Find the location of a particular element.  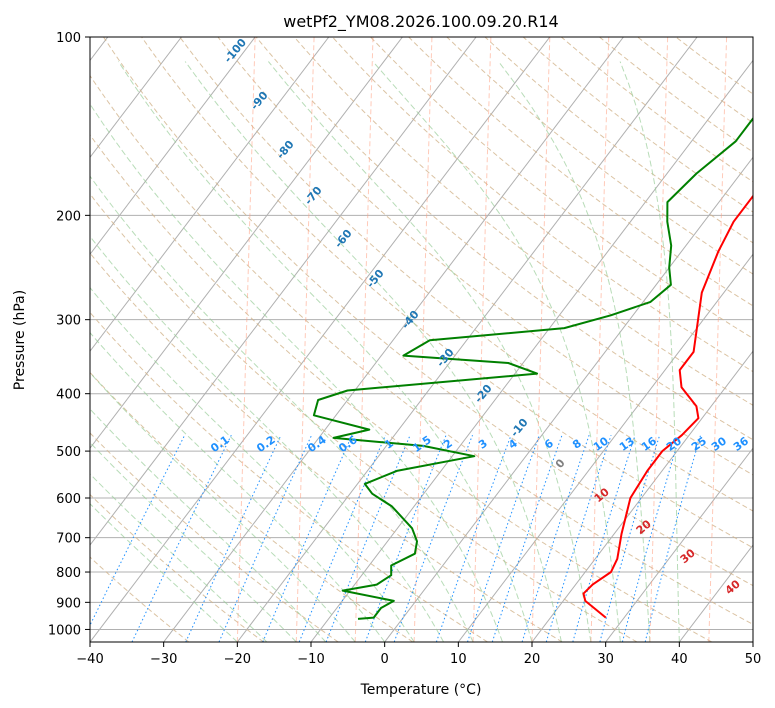

x-tick-label: 10 is located at coordinates (458, 659).